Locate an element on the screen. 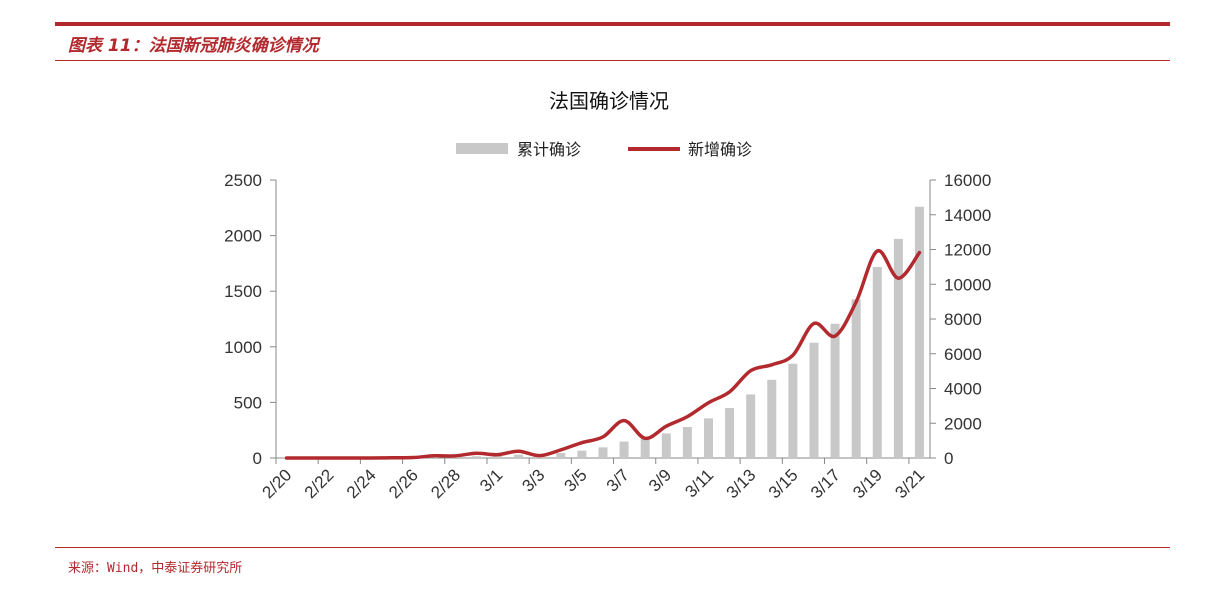  header-top-rule is located at coordinates (612, 24).